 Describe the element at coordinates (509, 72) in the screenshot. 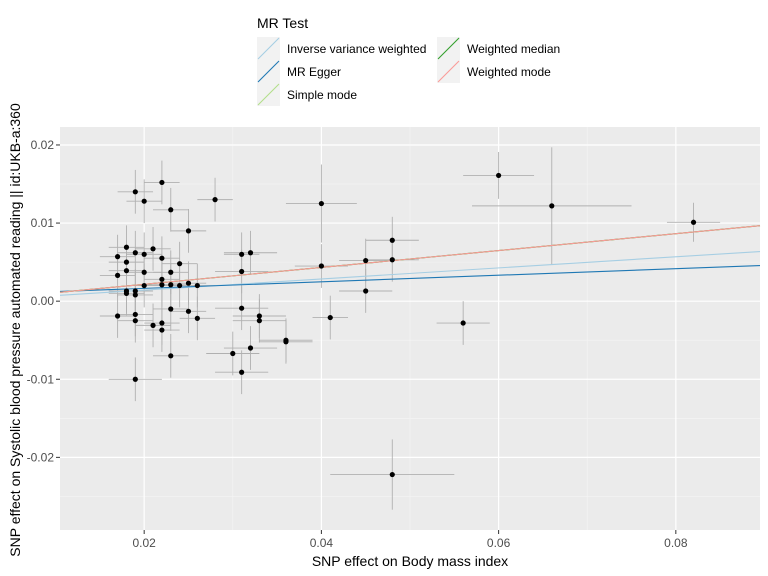

I see `legend-label: Weighted mode` at that location.